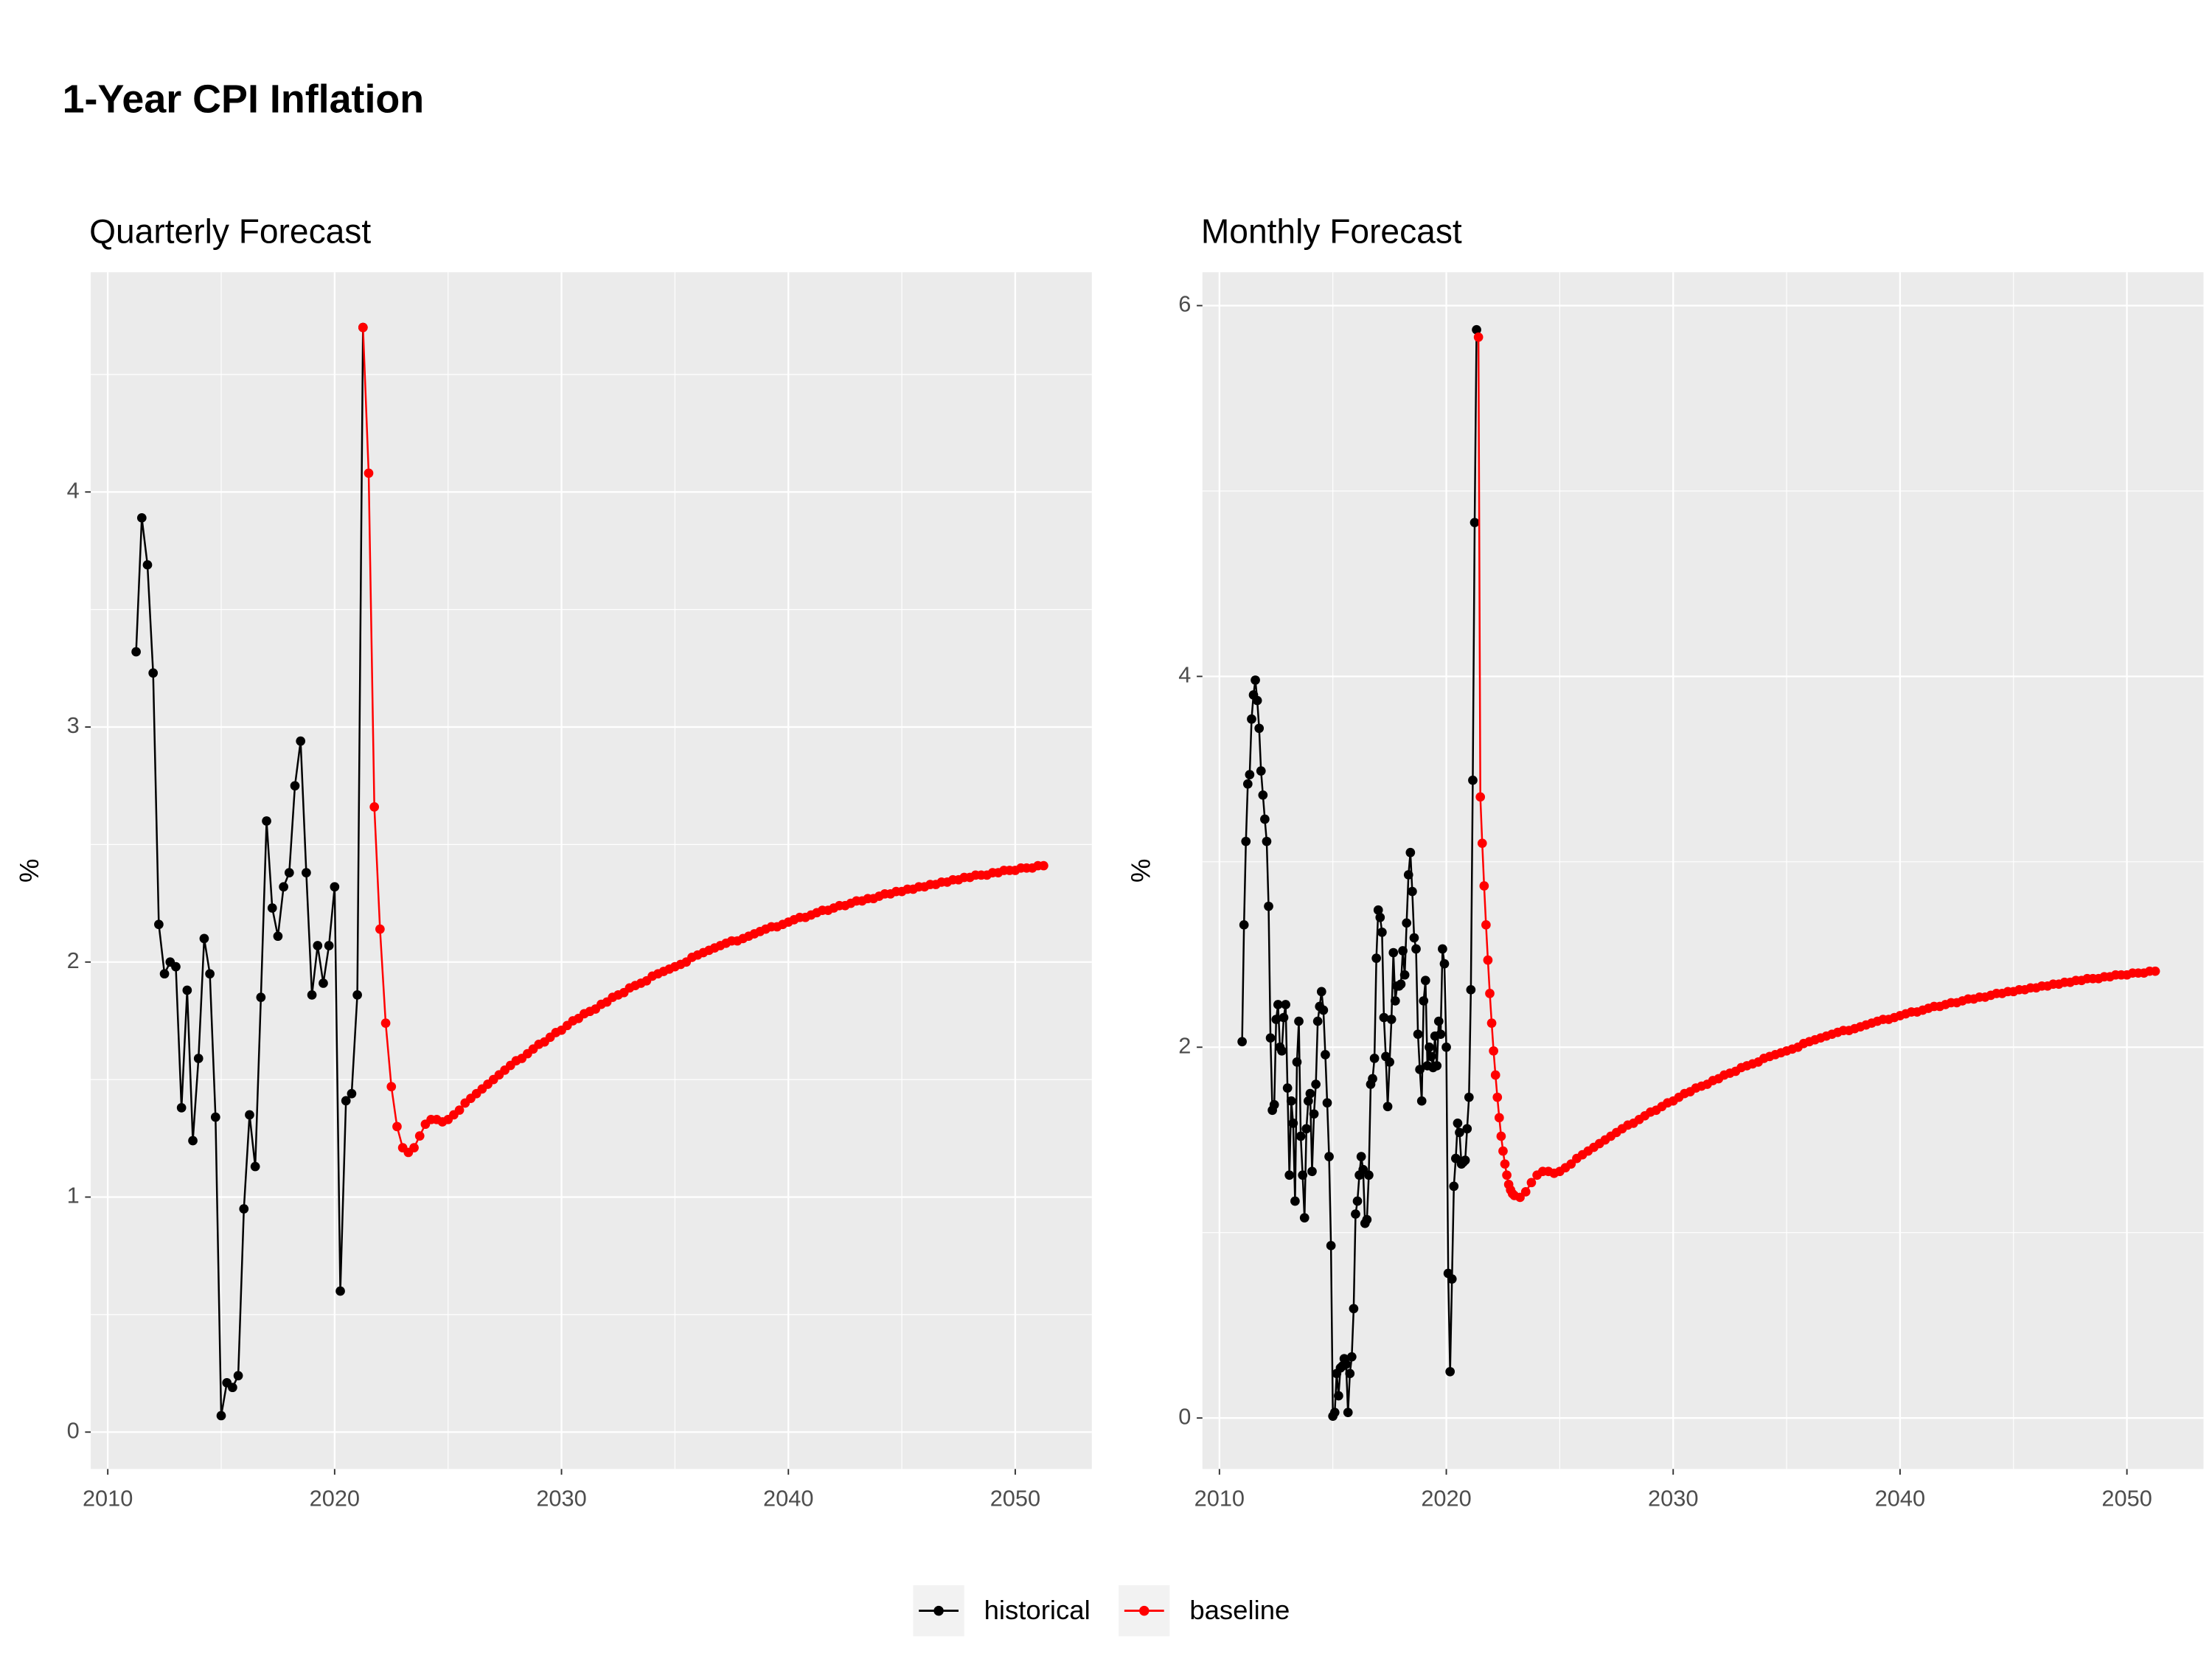  I want to click on legend-label: historical, so click(1037, 1610).